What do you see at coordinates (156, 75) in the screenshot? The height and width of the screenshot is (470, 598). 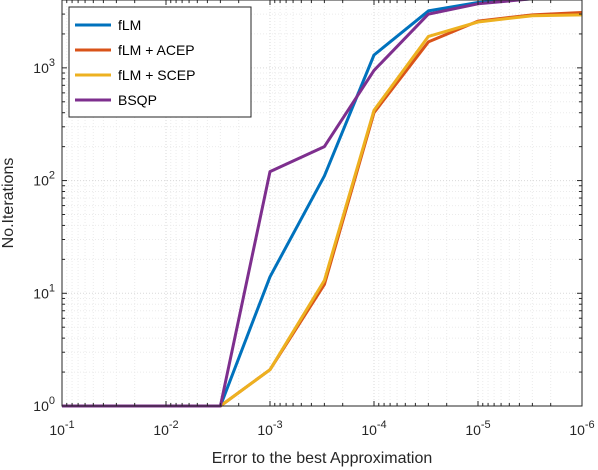 I see `legend-label: fLM + SCEP` at bounding box center [156, 75].